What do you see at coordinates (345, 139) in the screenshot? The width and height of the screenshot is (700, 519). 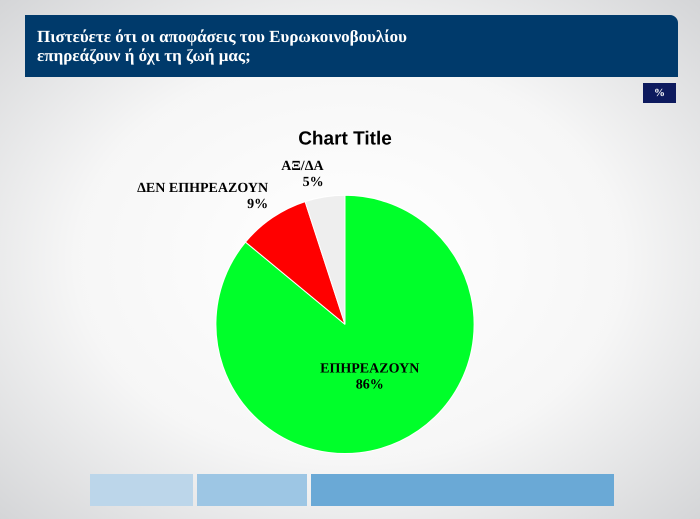 I see `chart-subtitle: Chart Title` at bounding box center [345, 139].